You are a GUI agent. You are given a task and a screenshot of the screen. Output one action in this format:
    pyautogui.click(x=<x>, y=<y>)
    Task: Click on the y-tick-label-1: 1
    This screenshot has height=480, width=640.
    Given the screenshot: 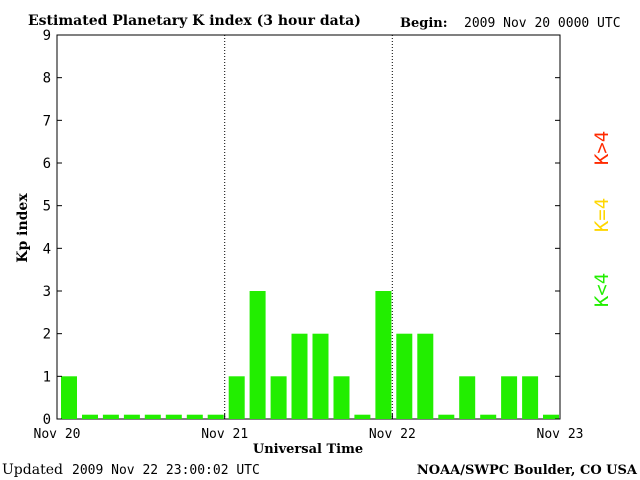 What is the action you would take?
    pyautogui.click(x=47, y=377)
    